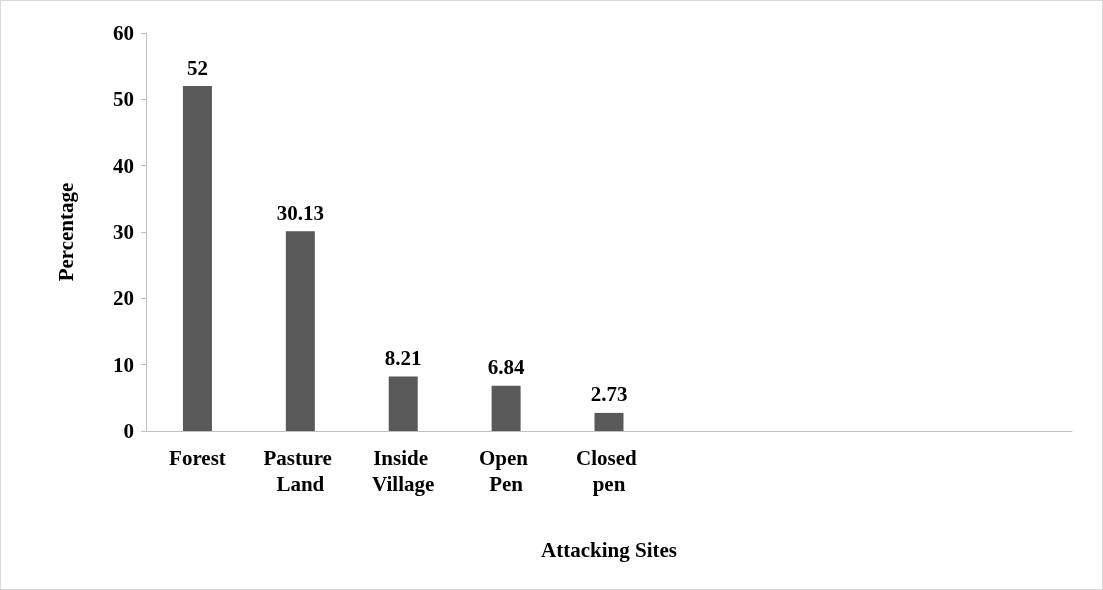 This screenshot has width=1103, height=590. What do you see at coordinates (300, 471) in the screenshot?
I see `x-tick-label: Pasture Land` at bounding box center [300, 471].